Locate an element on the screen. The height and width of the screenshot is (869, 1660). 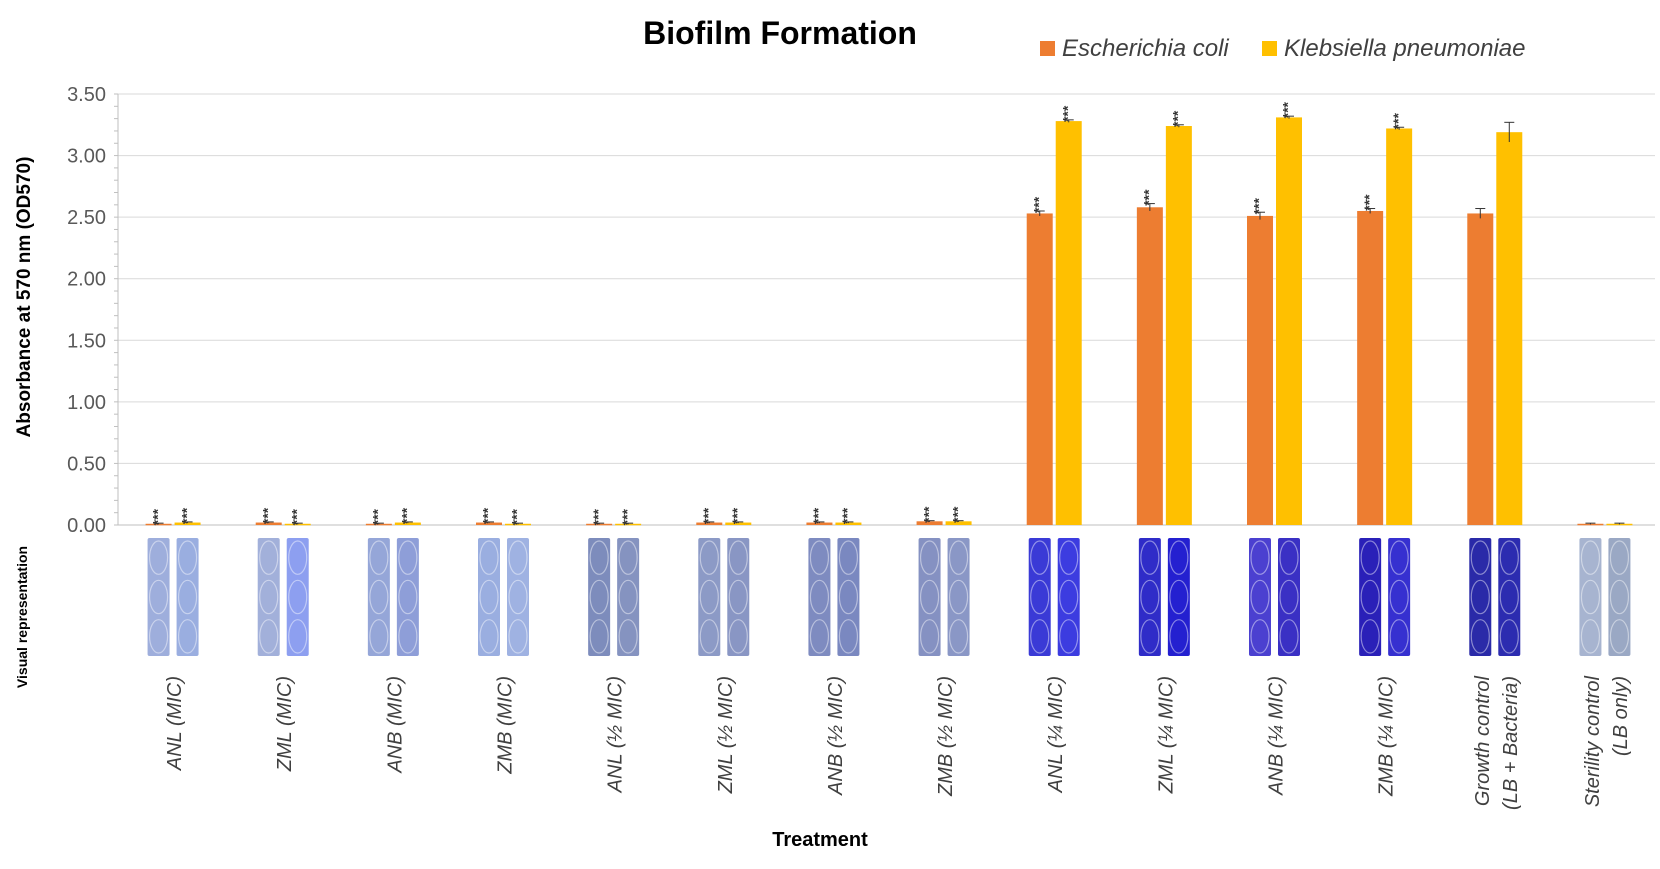
legend: Escherichia coli Klebsiella pneumoniae is located at coordinates (1283, 48).